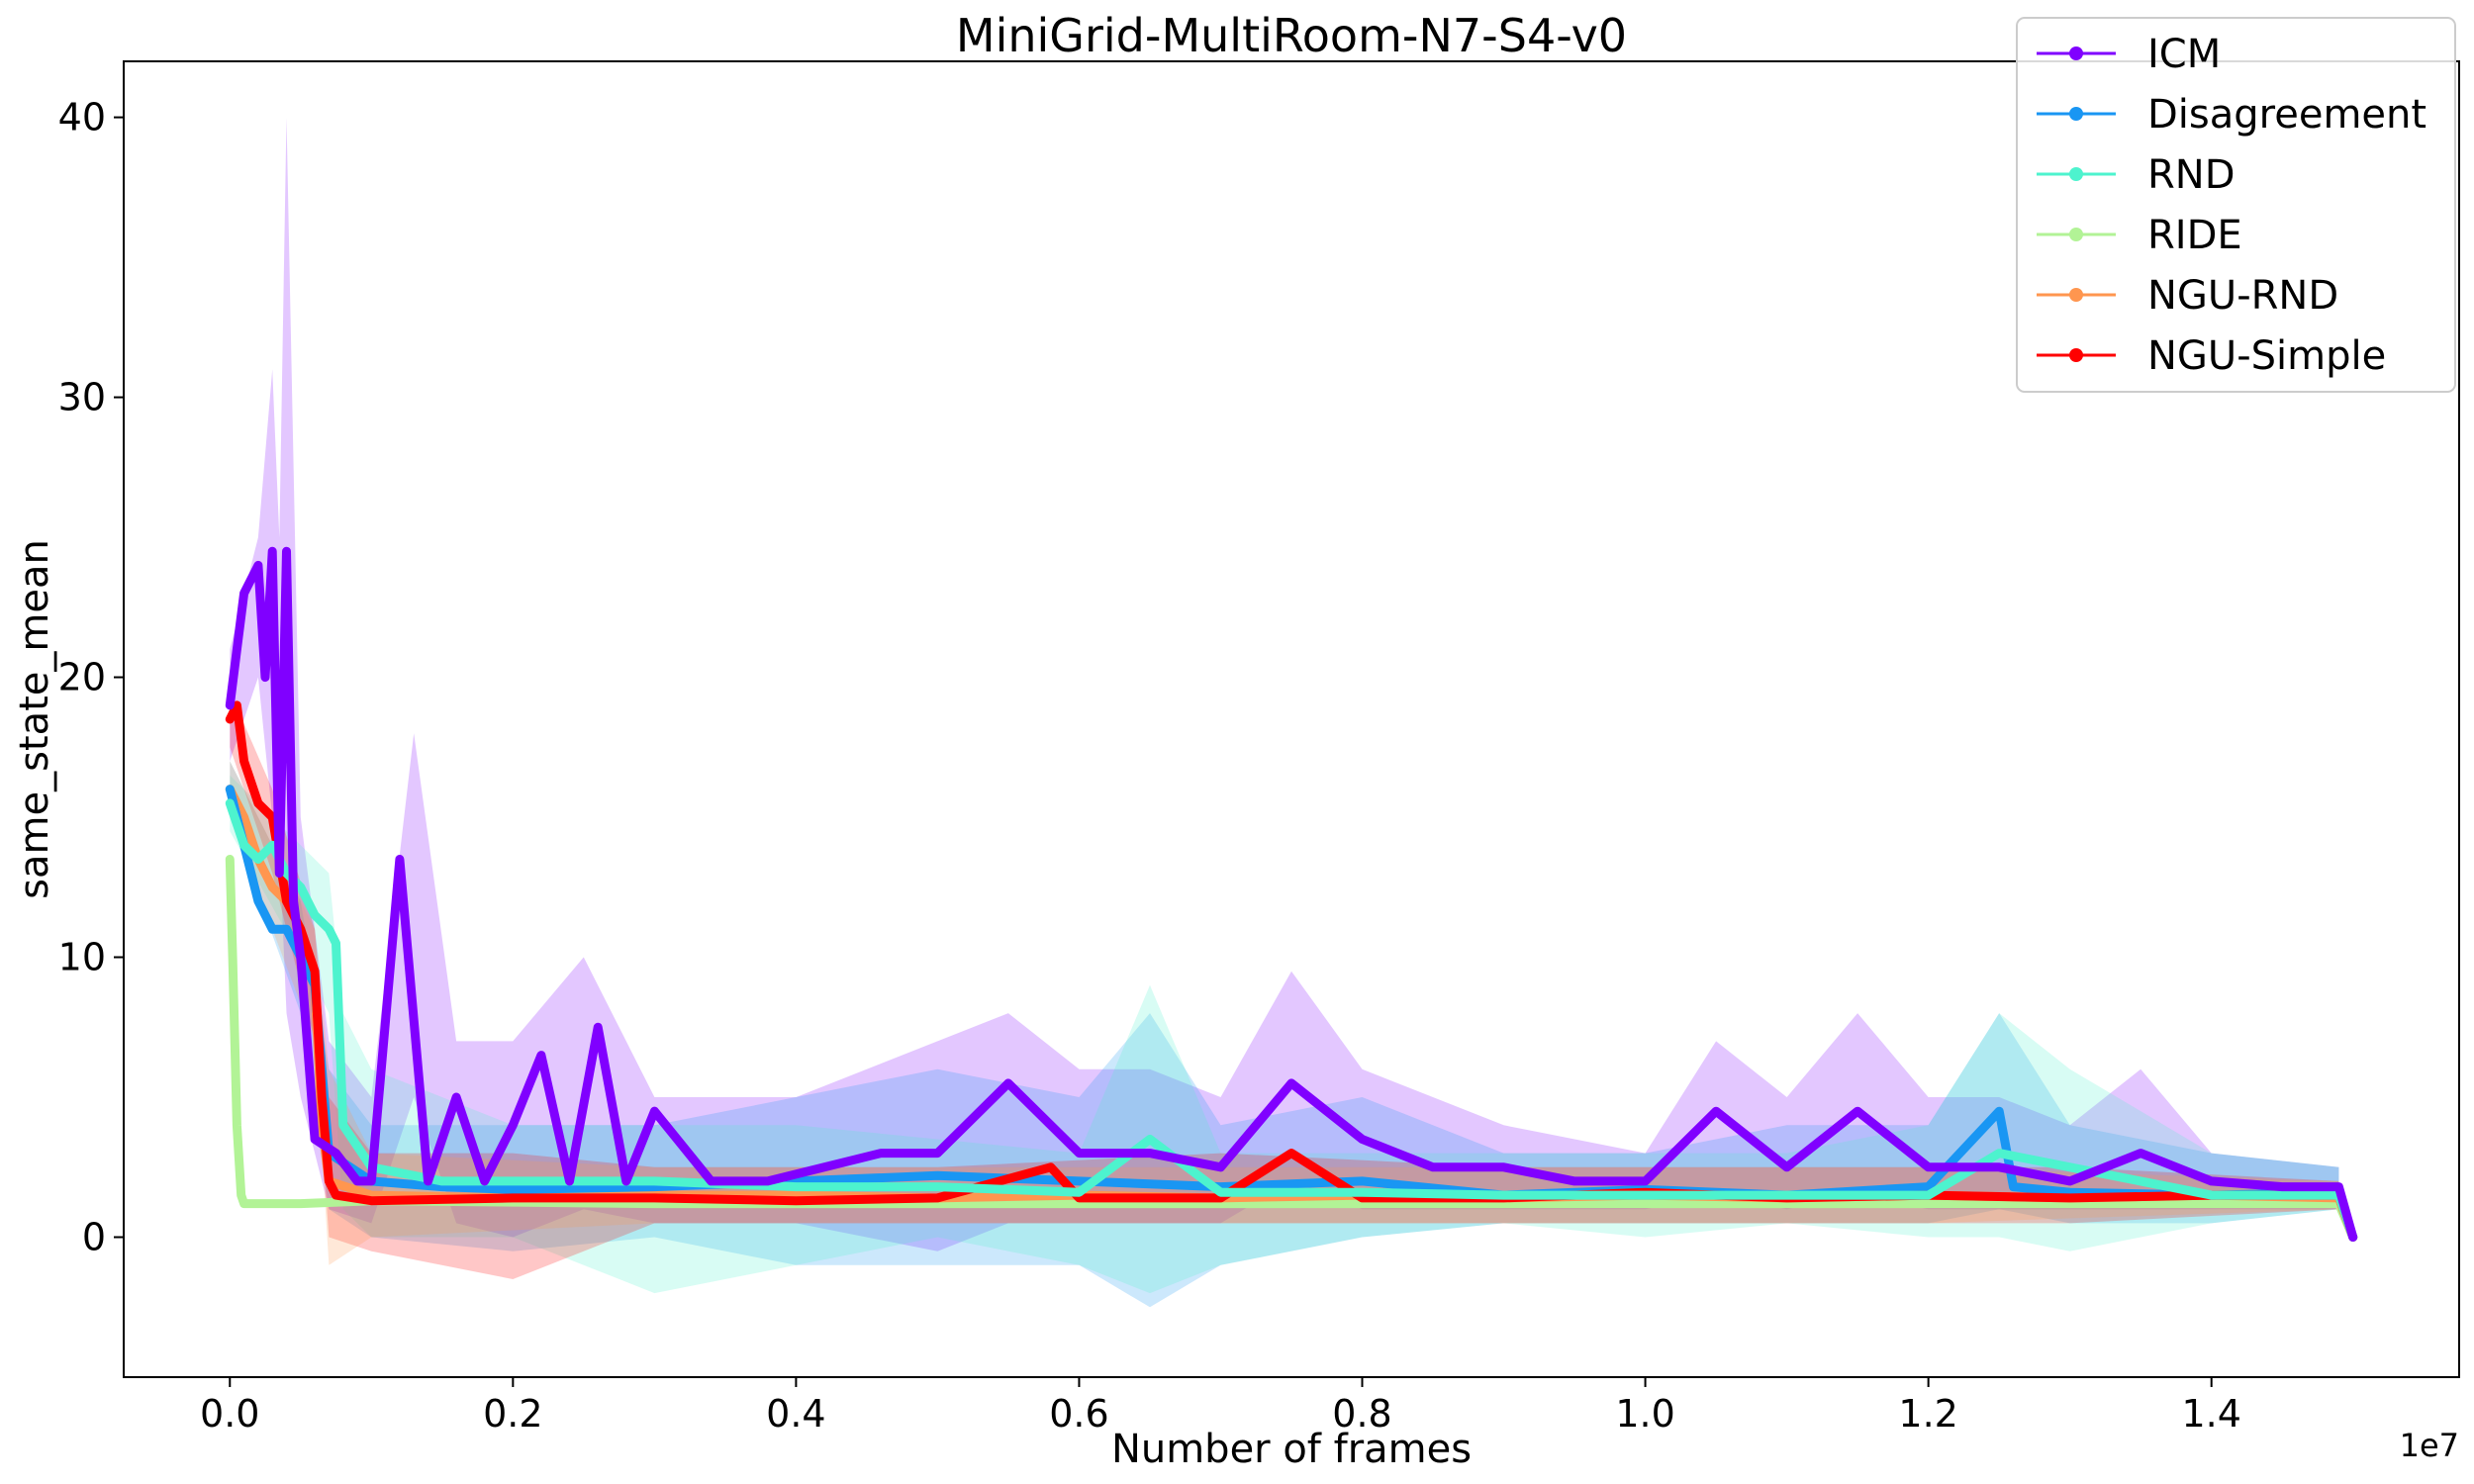 Image resolution: width=2474 pixels, height=1484 pixels. Describe the element at coordinates (2076, 174) in the screenshot. I see `legend-marker-rnd` at that location.